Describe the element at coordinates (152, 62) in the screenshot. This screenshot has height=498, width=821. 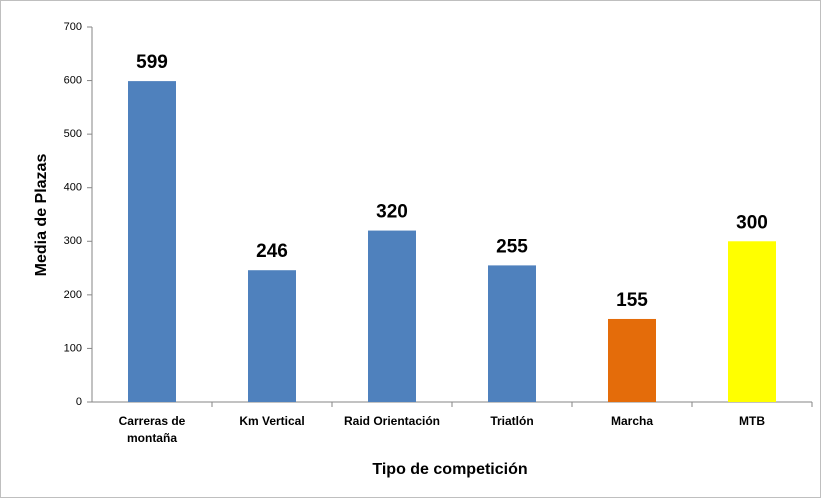
I see `data-label: 599` at that location.